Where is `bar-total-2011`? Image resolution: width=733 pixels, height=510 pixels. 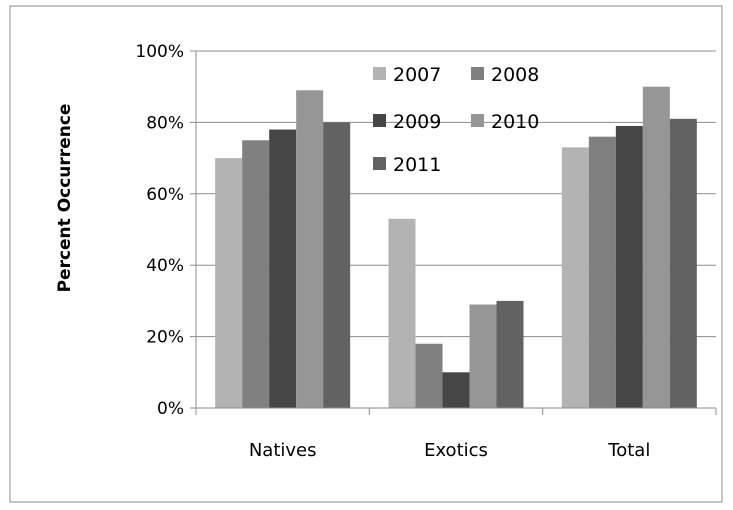
bar-total-2011 is located at coordinates (683, 263).